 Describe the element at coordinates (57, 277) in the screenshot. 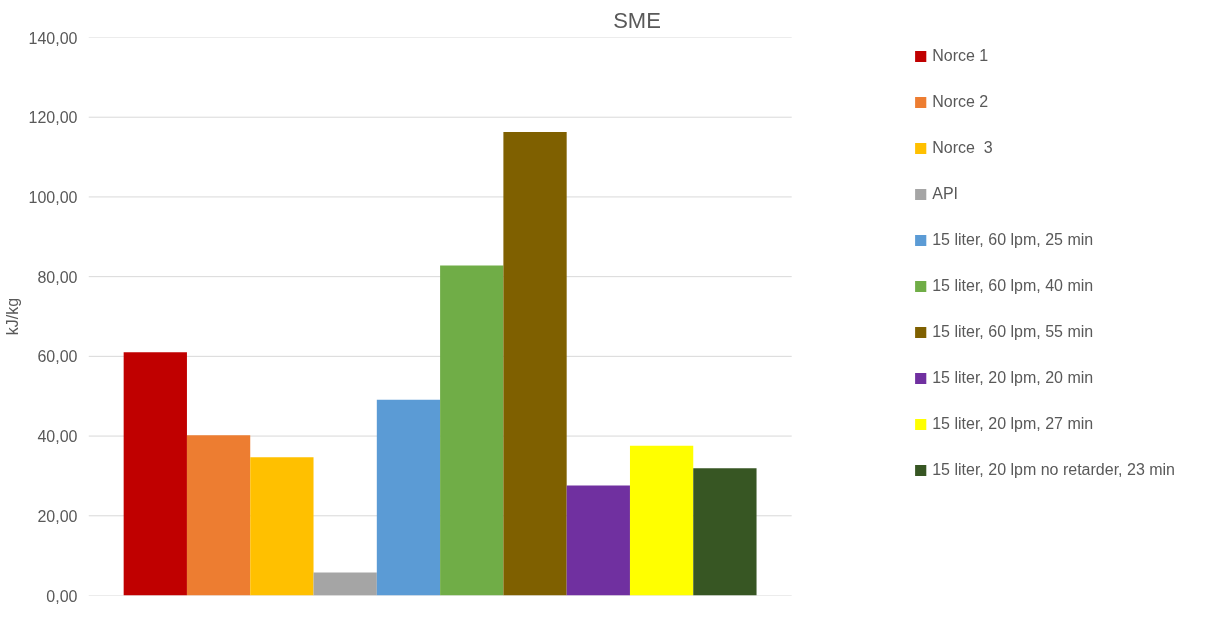

I see `y-tick-label: 80,00` at that location.